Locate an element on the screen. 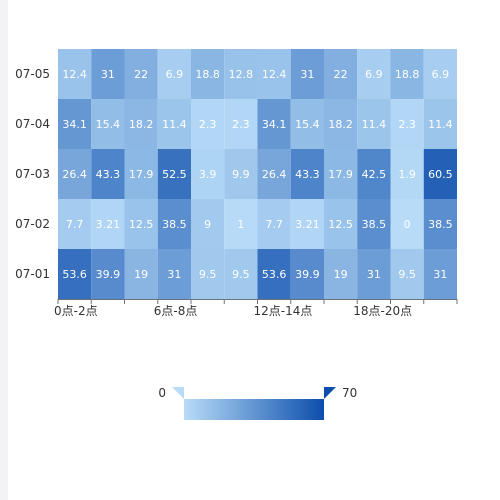  heatmap-cell-label: 18.2 is located at coordinates (141, 124).